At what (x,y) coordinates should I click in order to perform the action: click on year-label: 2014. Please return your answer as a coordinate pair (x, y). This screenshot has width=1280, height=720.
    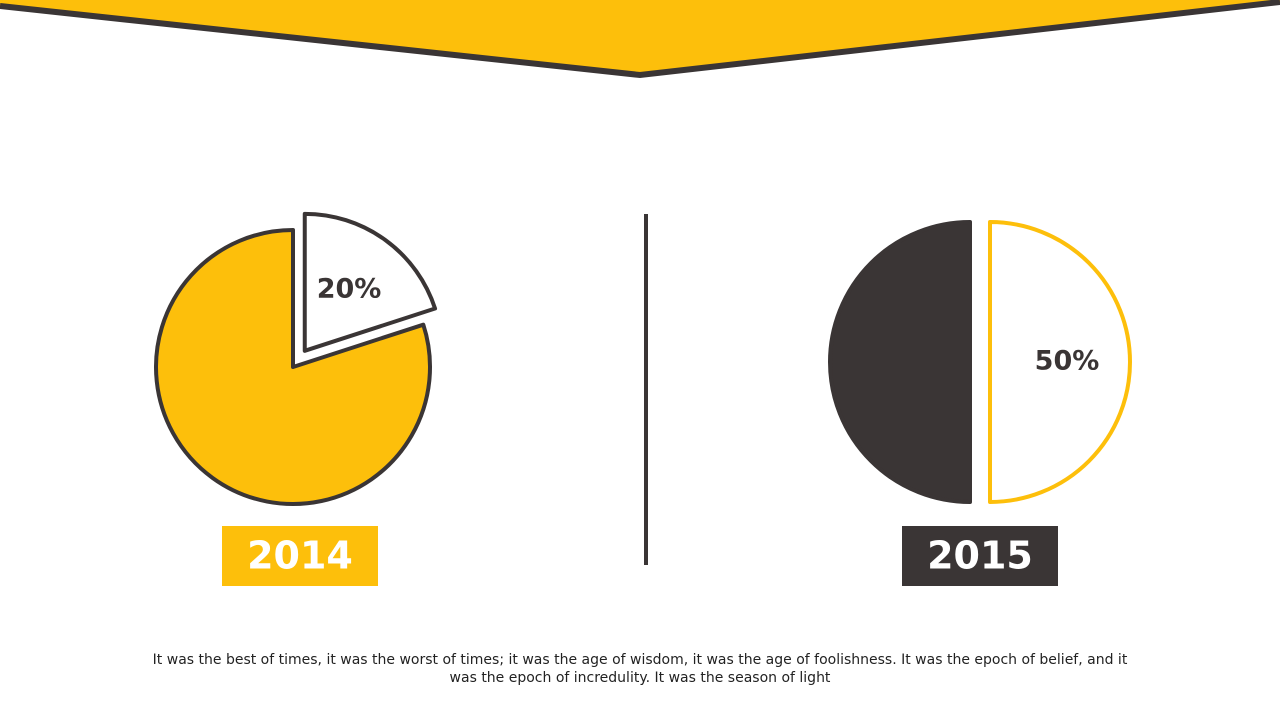
    Looking at the image, I should click on (300, 556).